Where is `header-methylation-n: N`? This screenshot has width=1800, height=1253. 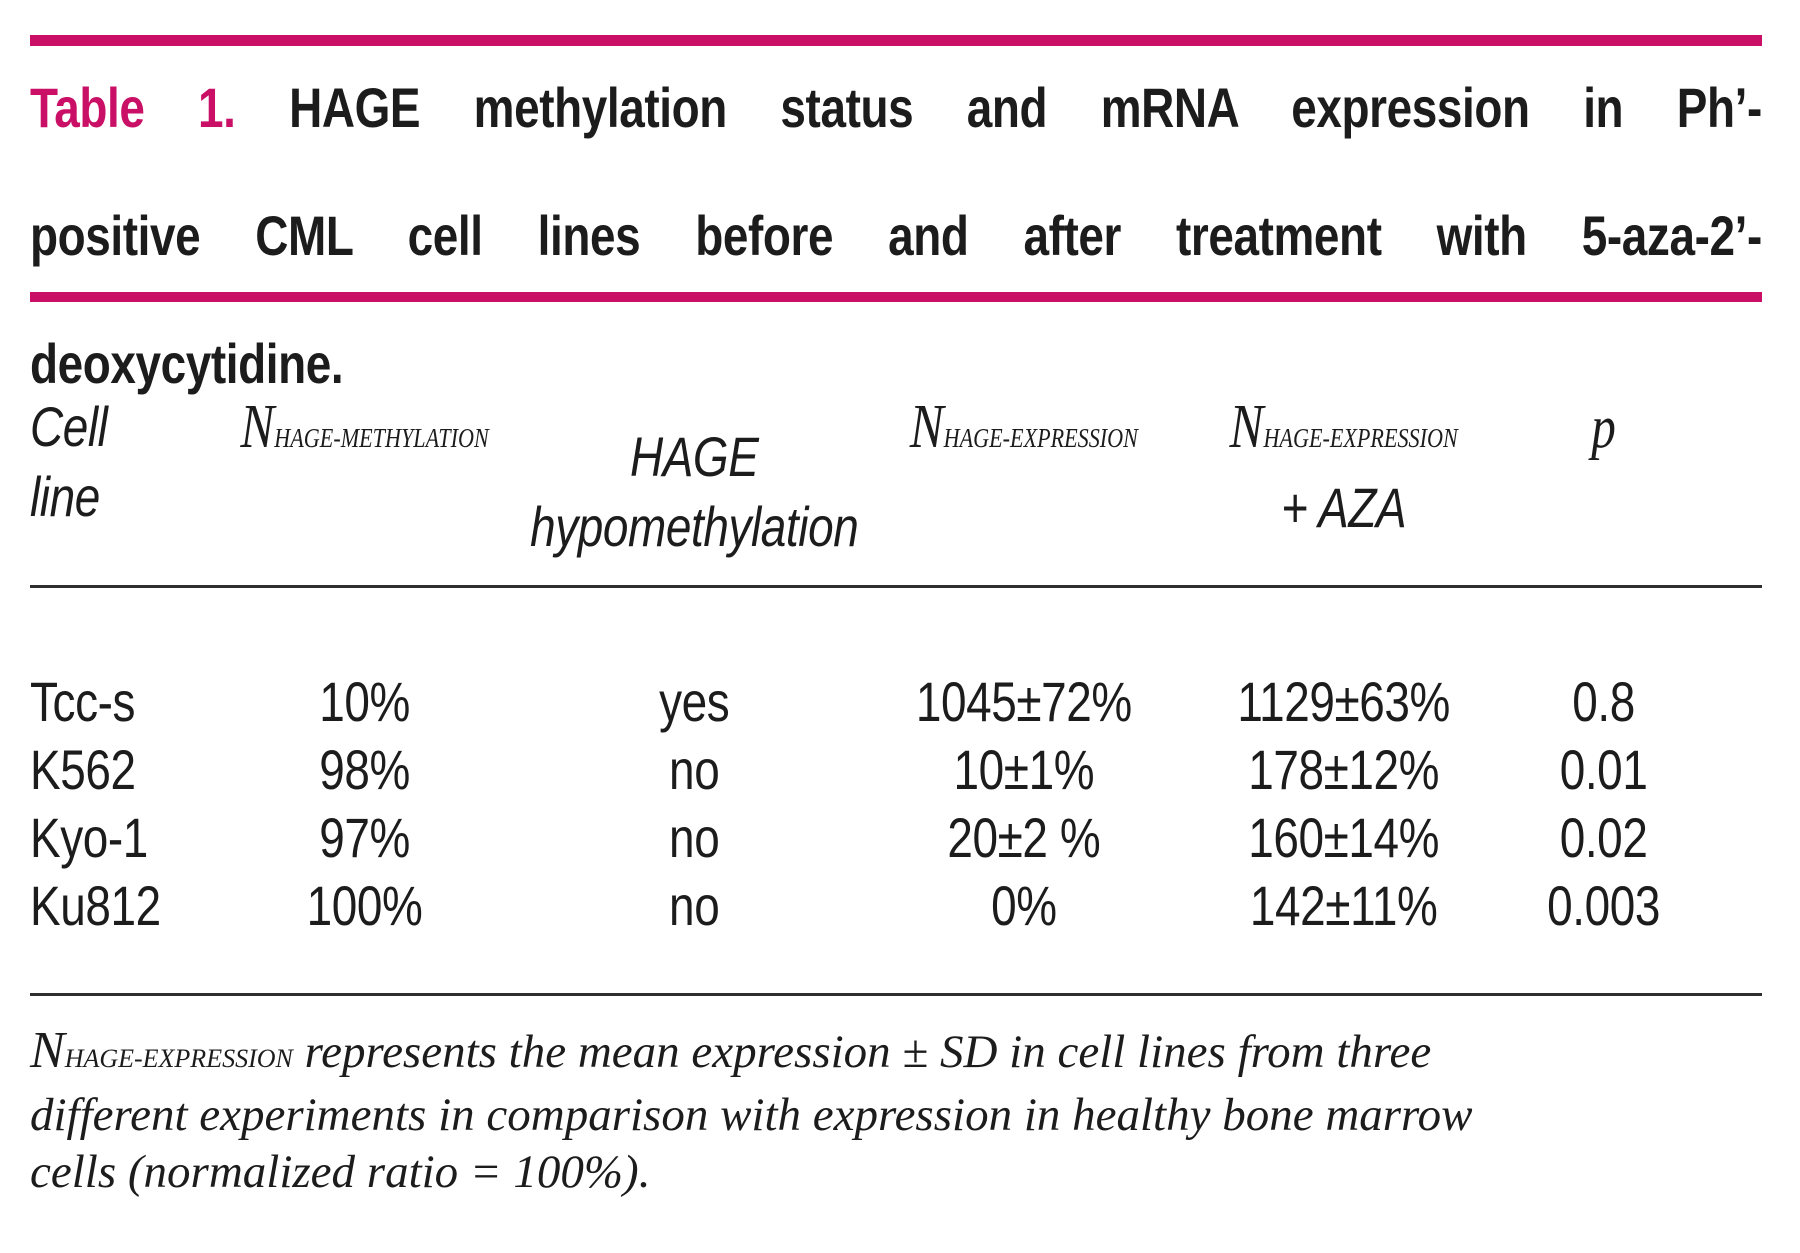 header-methylation-n: N is located at coordinates (257, 427).